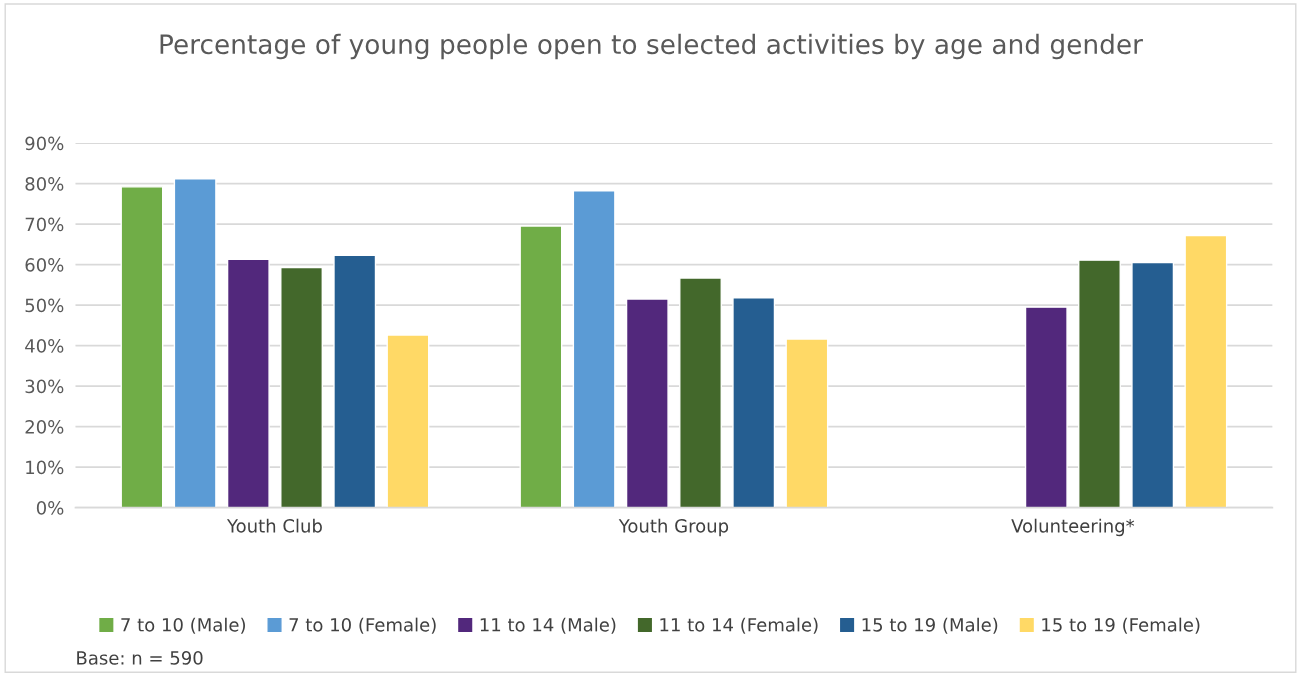 The height and width of the screenshot is (675, 1301). I want to click on y-tick-label: 90%, so click(44, 143).